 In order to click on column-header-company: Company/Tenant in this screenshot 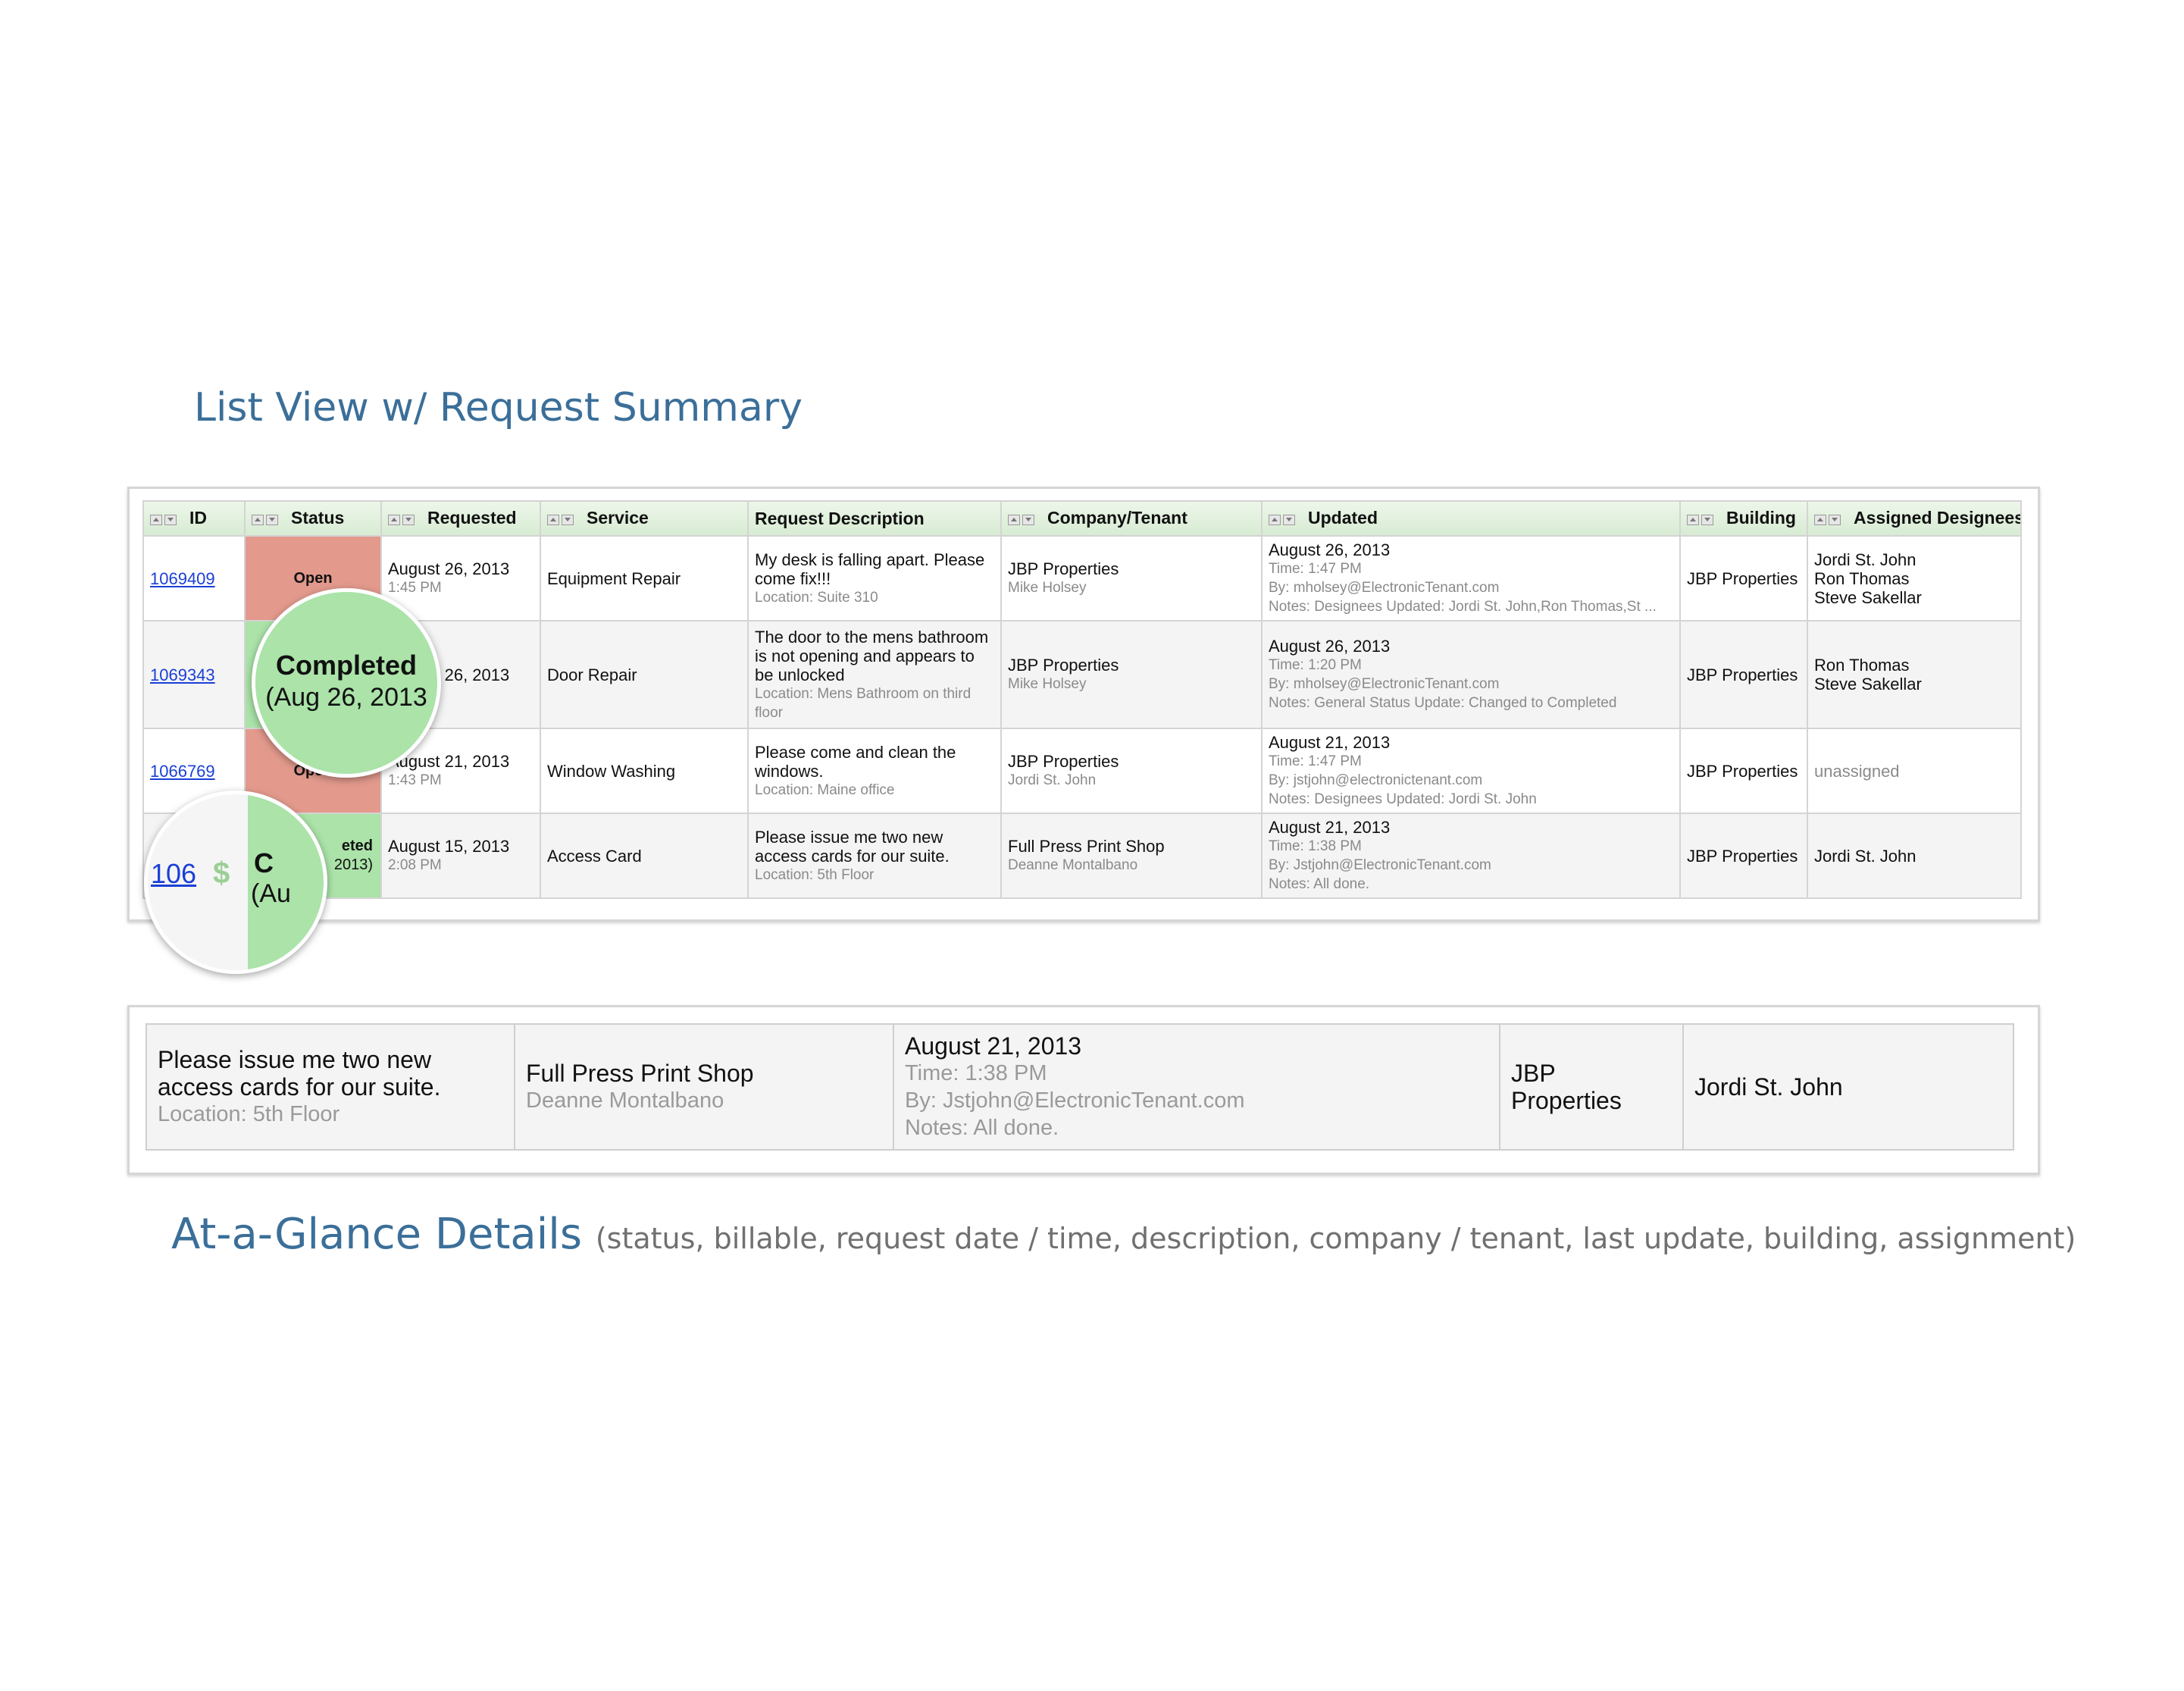, I will do `click(1131, 518)`.